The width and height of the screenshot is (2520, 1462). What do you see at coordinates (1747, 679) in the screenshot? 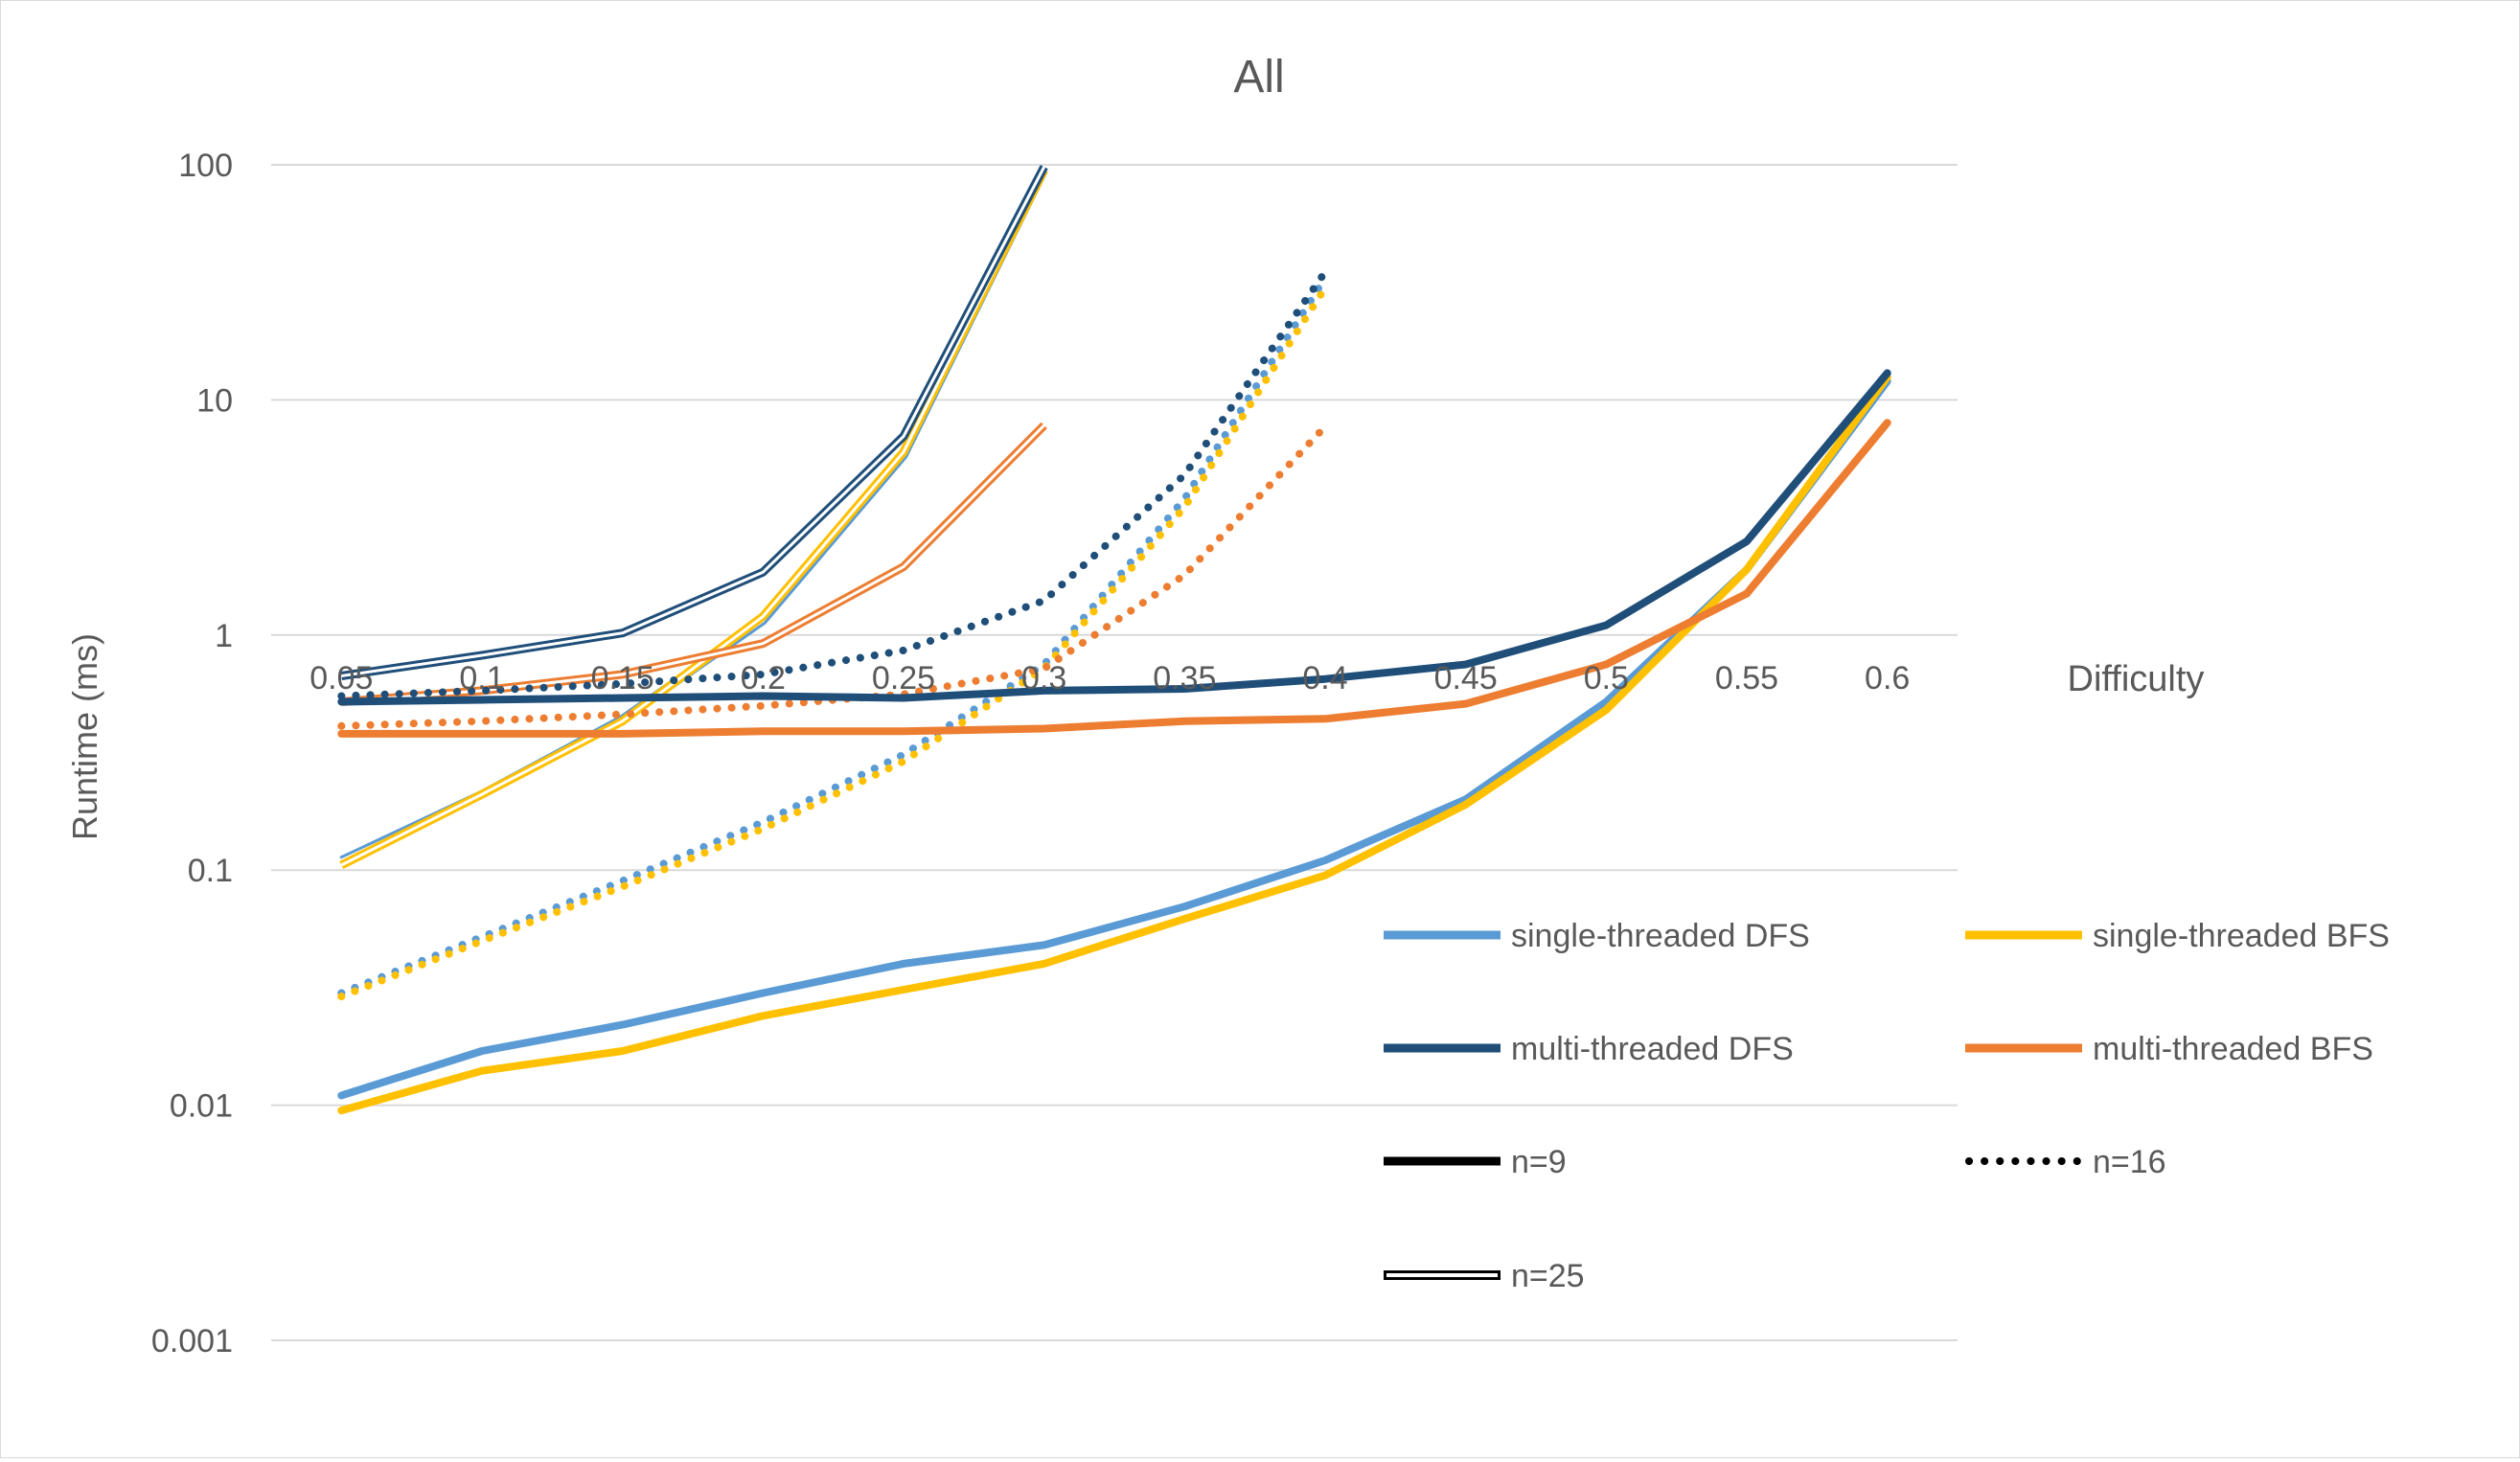
I see `x-tick-label: 0.55` at bounding box center [1747, 679].